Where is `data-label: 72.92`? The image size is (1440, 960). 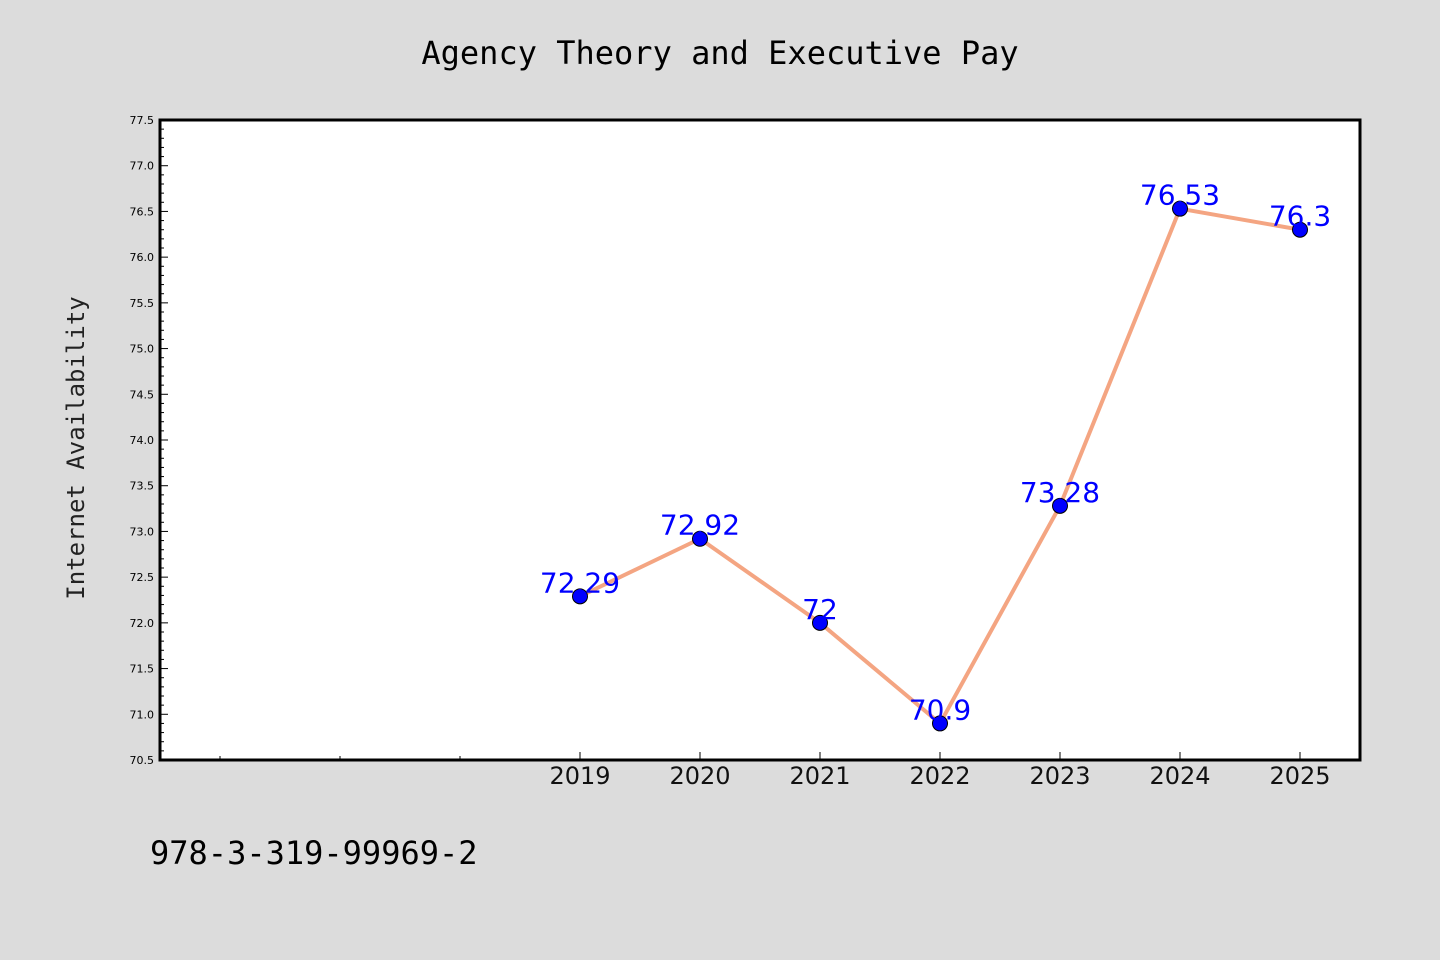
data-label: 72.92 is located at coordinates (700, 525).